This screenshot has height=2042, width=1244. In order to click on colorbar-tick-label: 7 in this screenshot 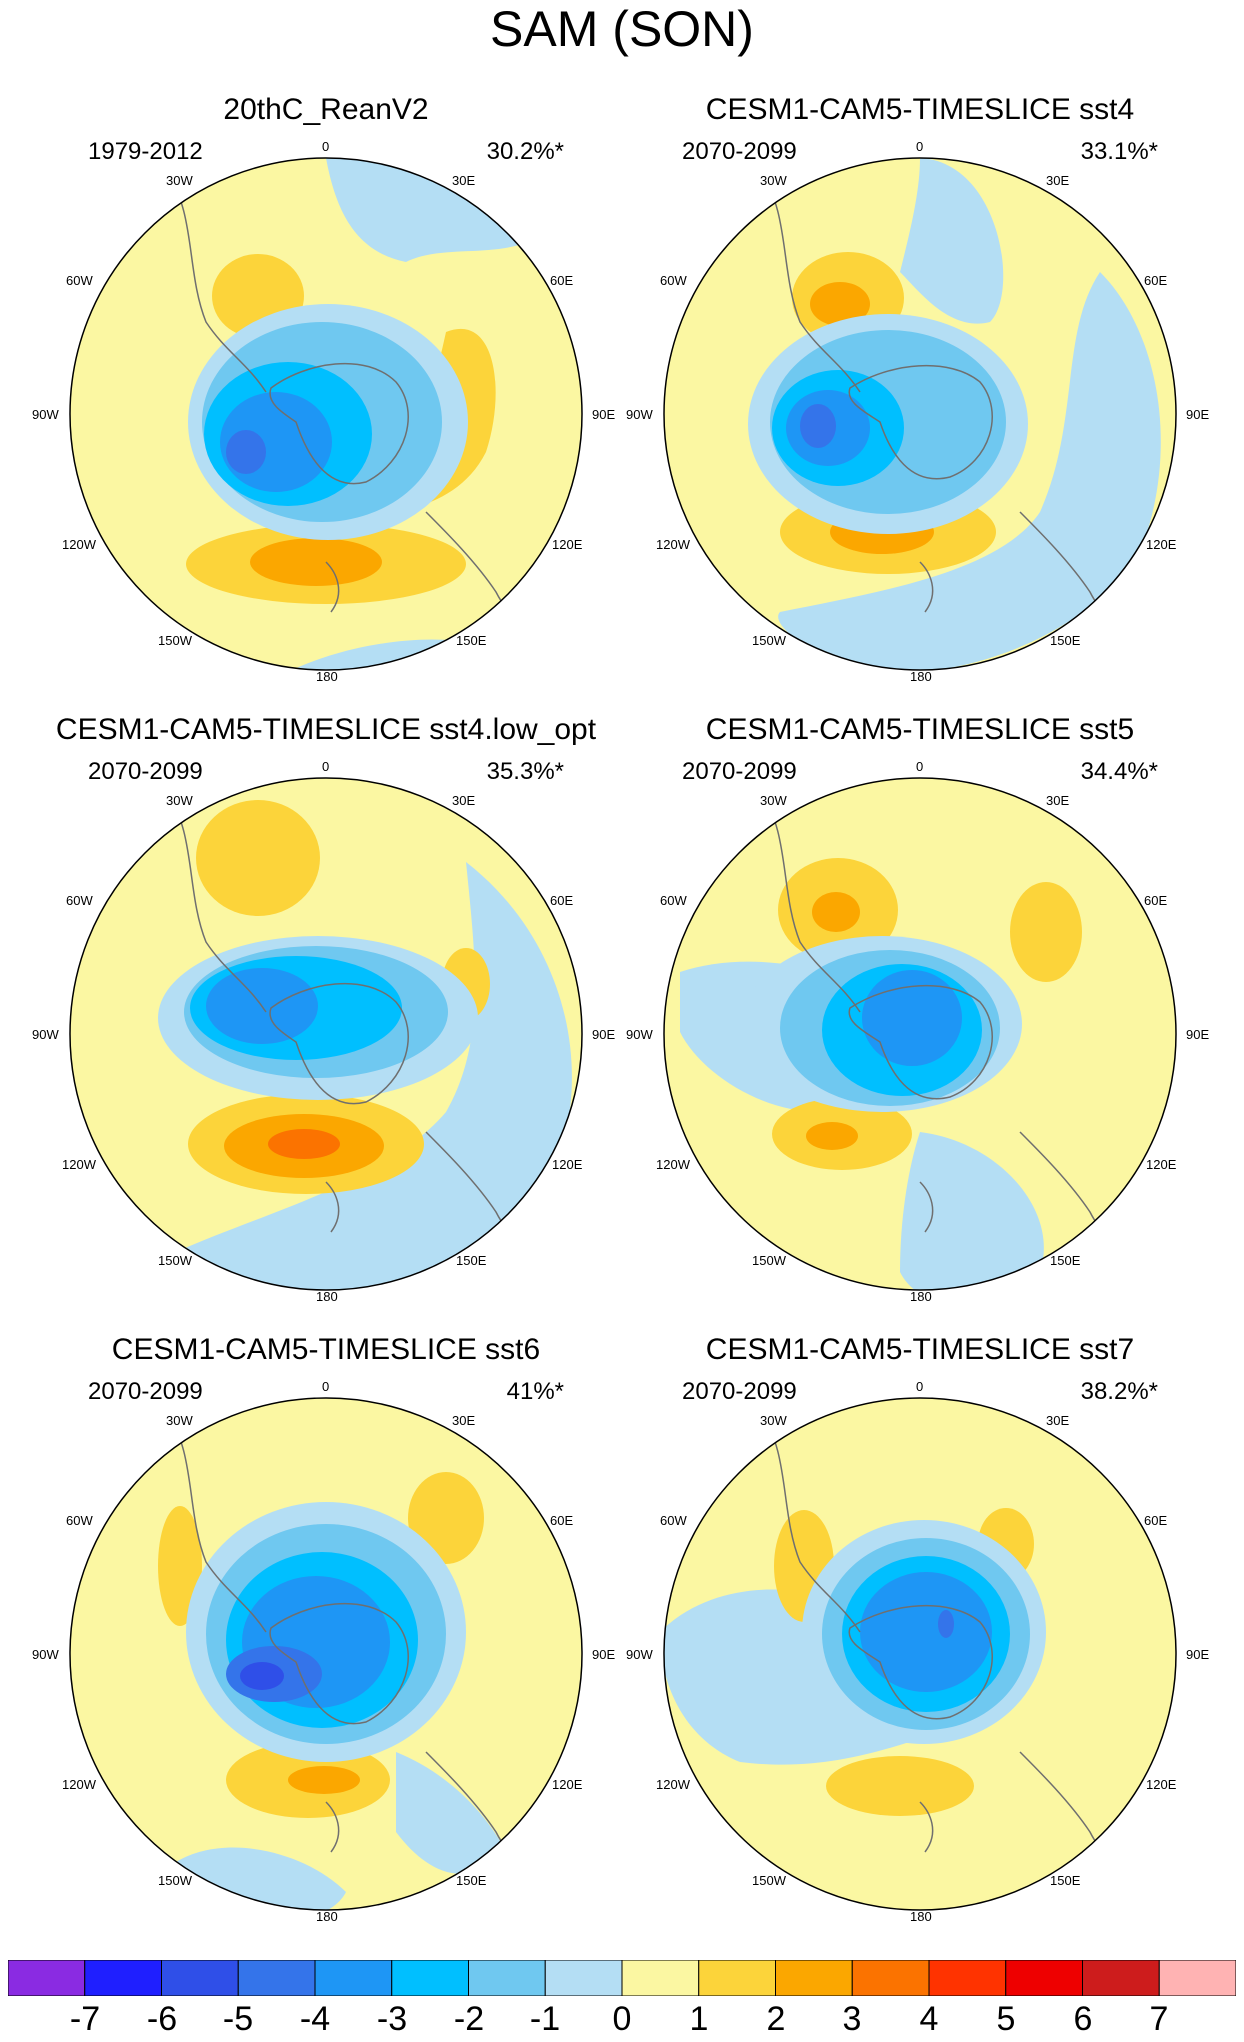, I will do `click(1159, 2019)`.